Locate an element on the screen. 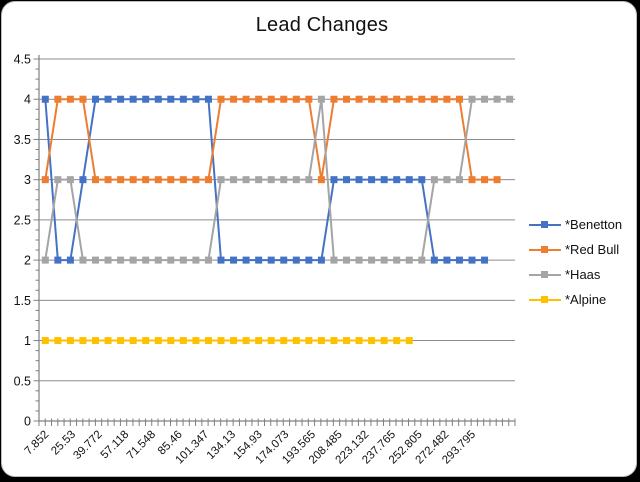  legend-item-alpine: *Alpine is located at coordinates (575, 299).